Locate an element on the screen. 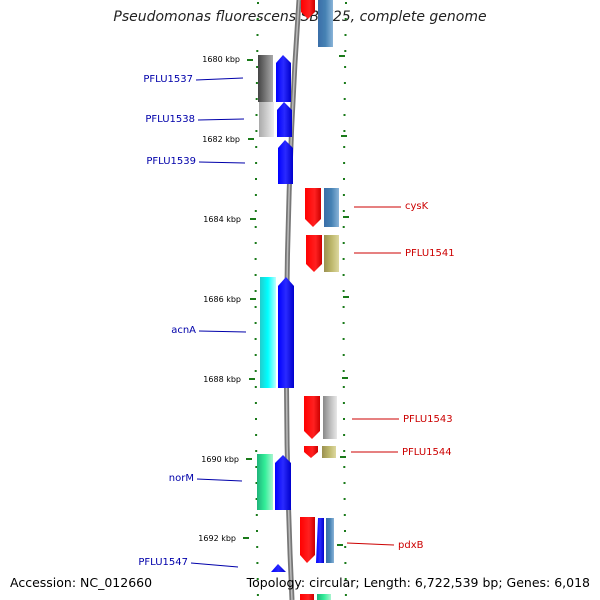  gene-label-pdxb: pdxB is located at coordinates (411, 545).